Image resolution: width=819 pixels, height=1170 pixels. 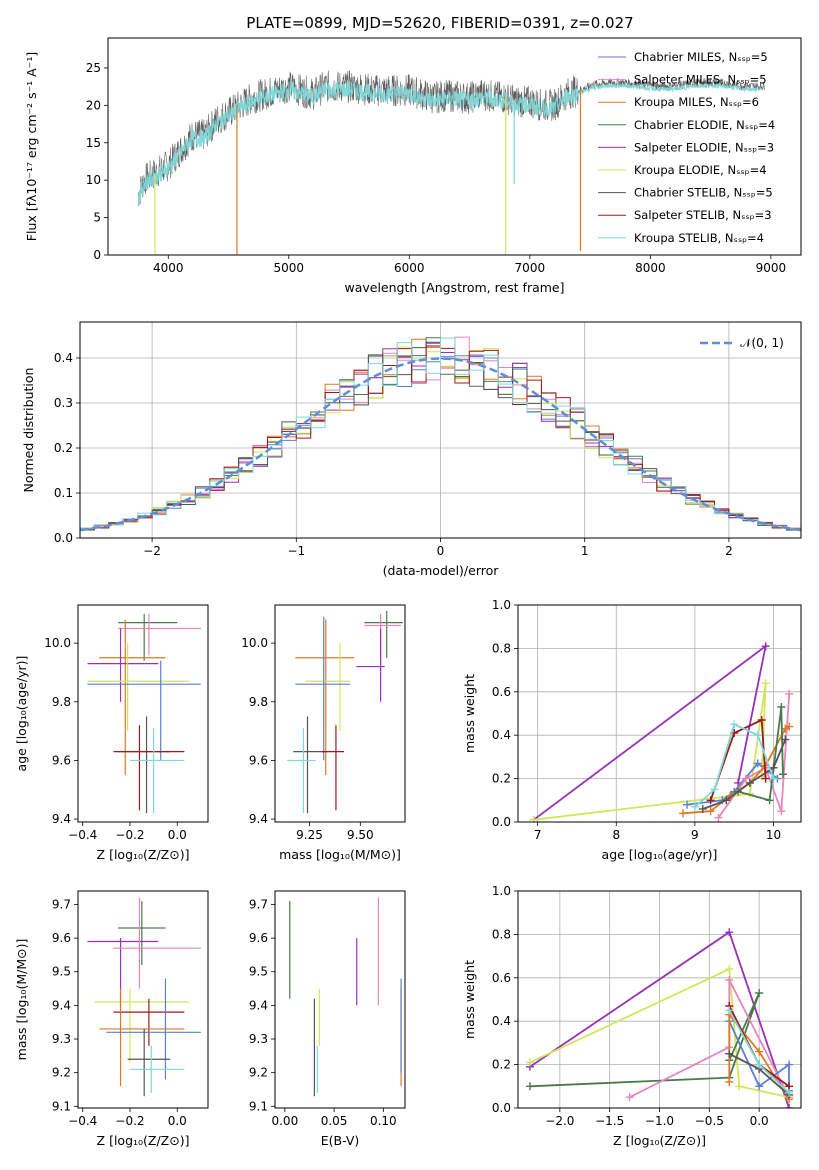 I want to click on y-axis-label: mass [log₁₀(M/M⊙)], so click(x=21, y=1000).